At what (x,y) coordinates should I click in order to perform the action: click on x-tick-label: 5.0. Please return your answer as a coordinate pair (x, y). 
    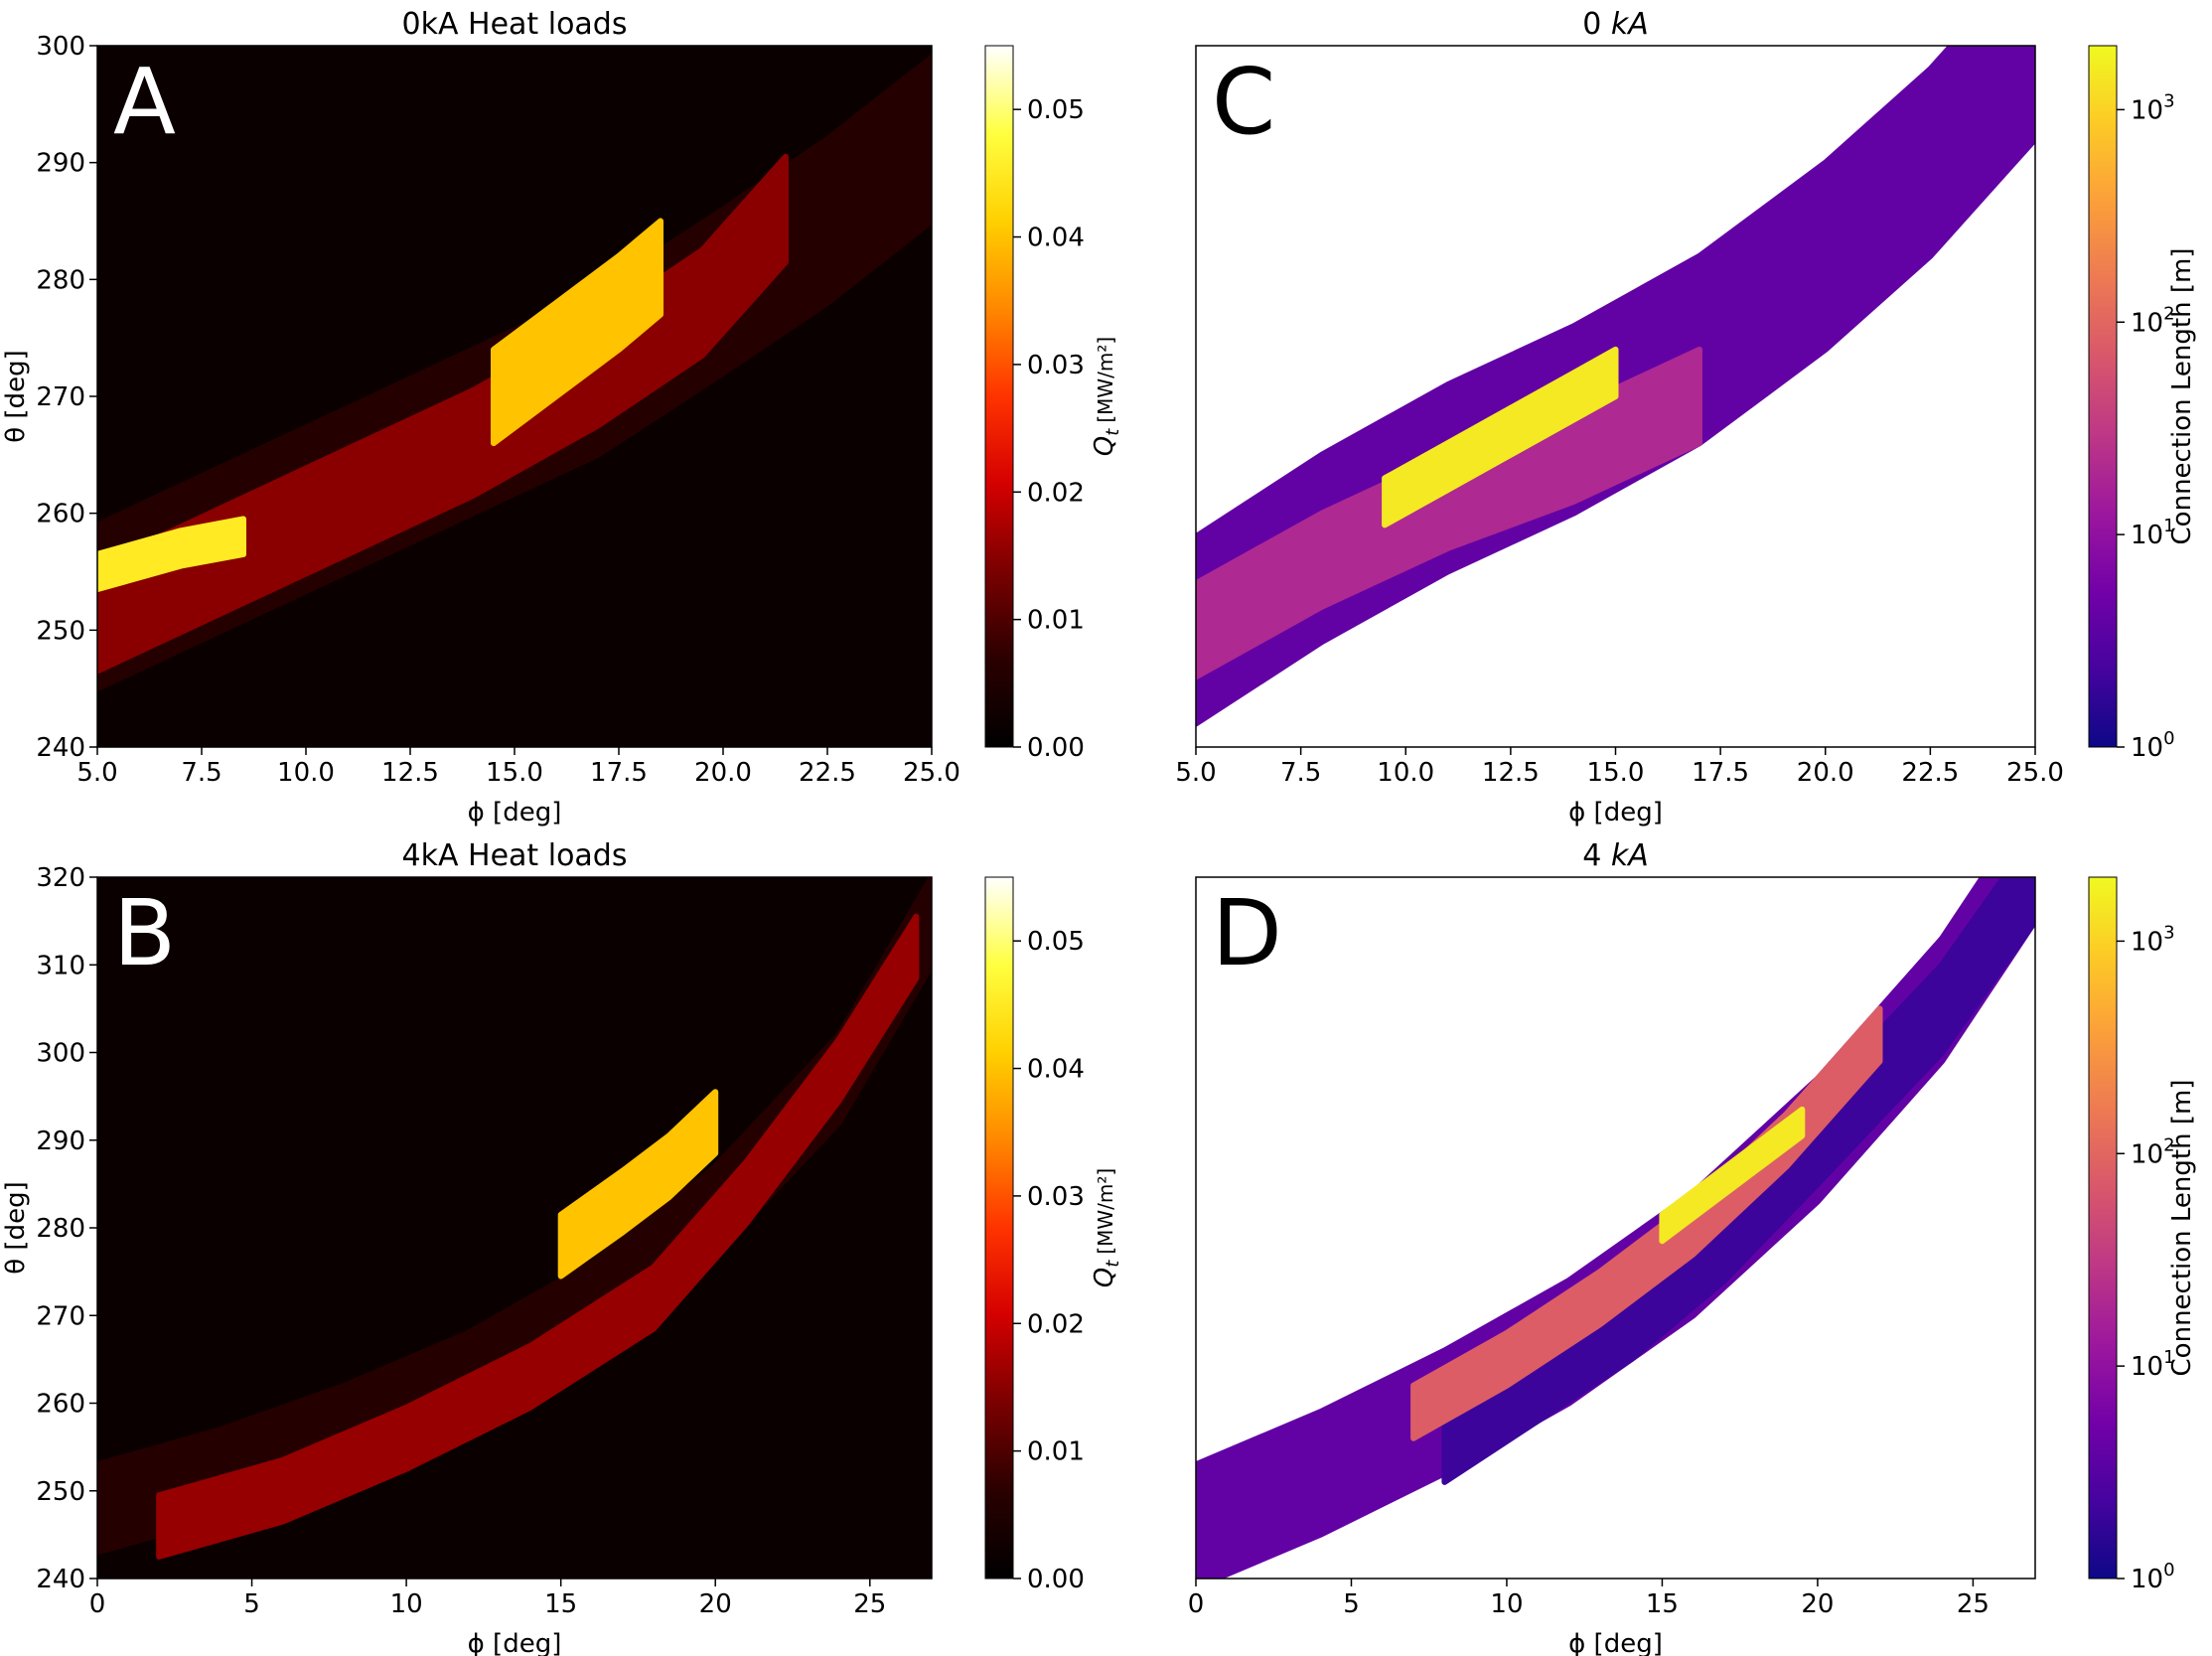
    Looking at the image, I should click on (96, 773).